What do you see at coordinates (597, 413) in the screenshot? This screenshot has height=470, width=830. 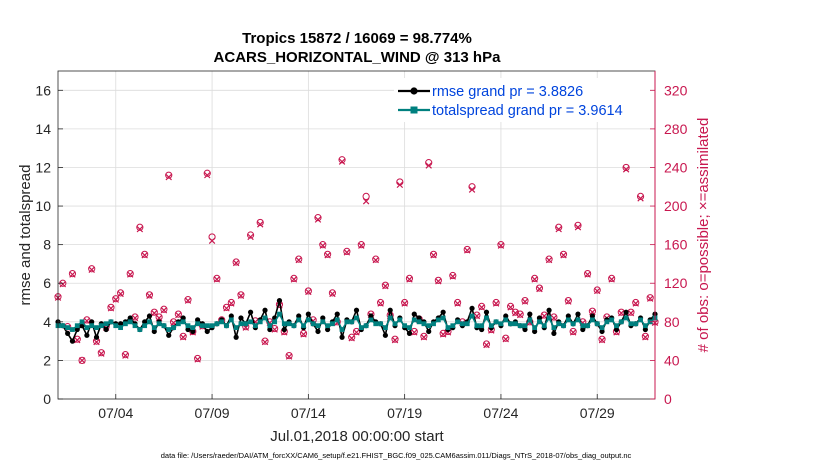 I see `x-tick-label: 07/29` at bounding box center [597, 413].